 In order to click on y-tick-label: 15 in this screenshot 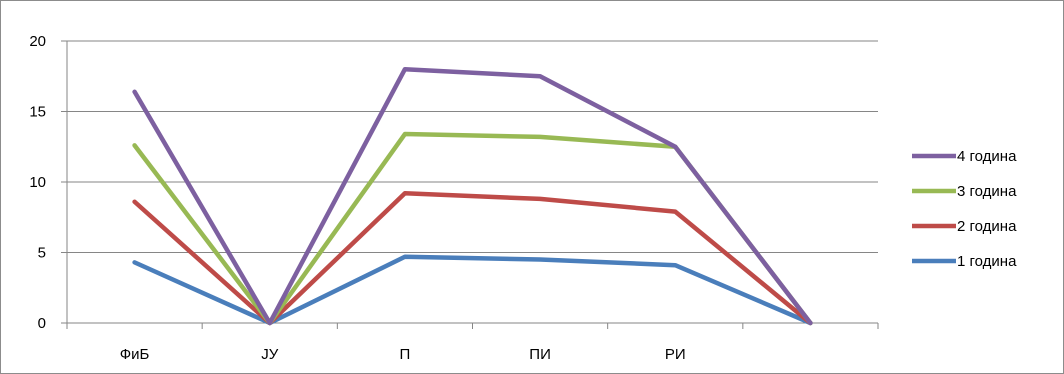, I will do `click(37, 112)`.